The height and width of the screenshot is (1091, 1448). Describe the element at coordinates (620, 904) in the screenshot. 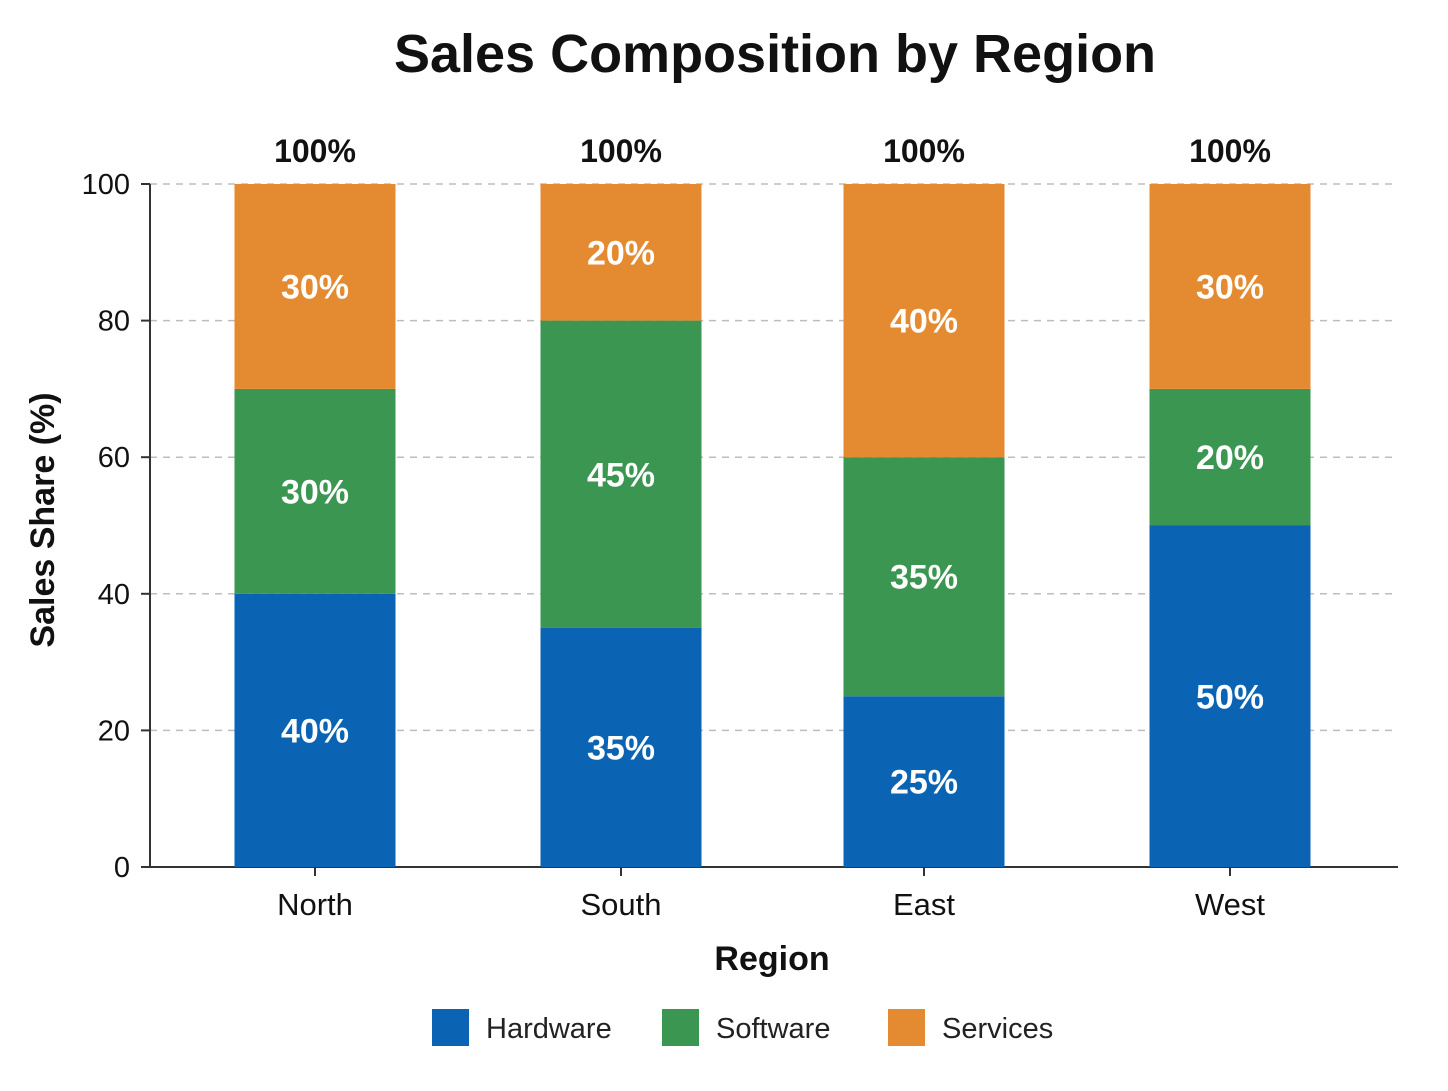

I see `x-tick-label: South` at that location.